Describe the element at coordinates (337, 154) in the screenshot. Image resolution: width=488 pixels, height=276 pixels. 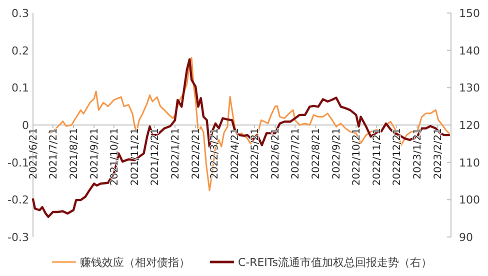
I see `x-tick-label: 2022/9/21` at that location.